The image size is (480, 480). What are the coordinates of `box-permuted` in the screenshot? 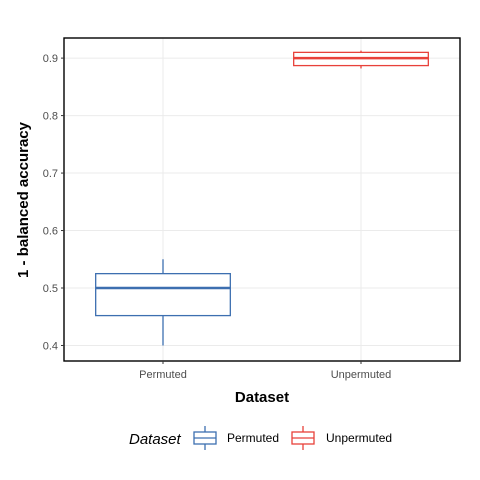 It's located at (163, 302).